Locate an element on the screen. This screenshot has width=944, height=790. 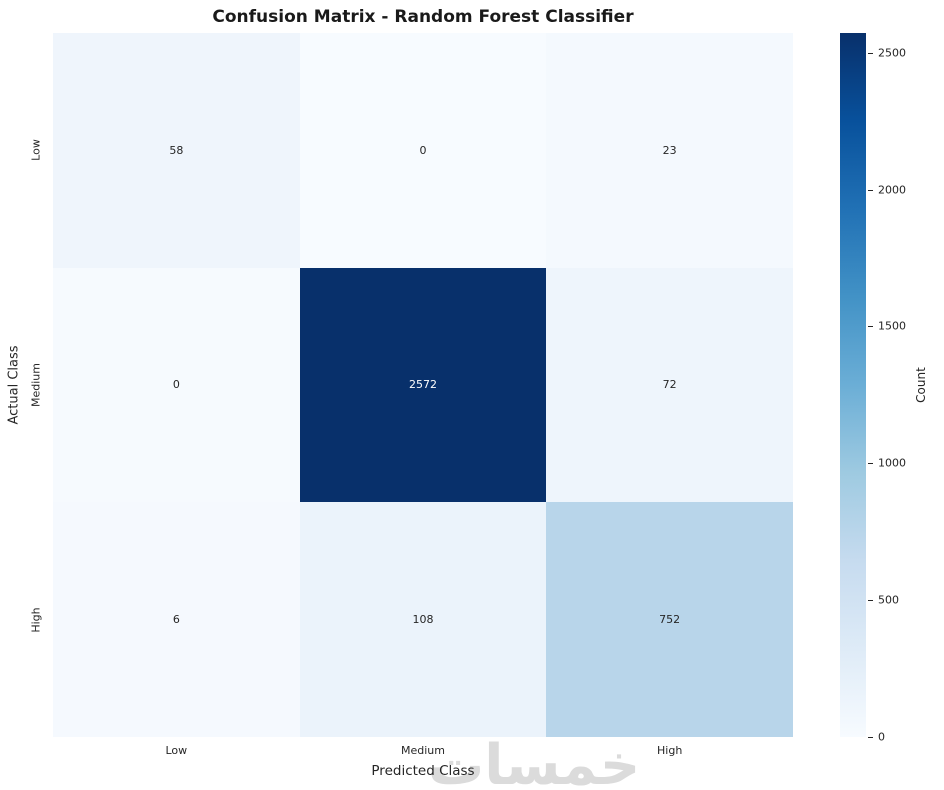
heatmap-cell: 72 is located at coordinates (669, 385).